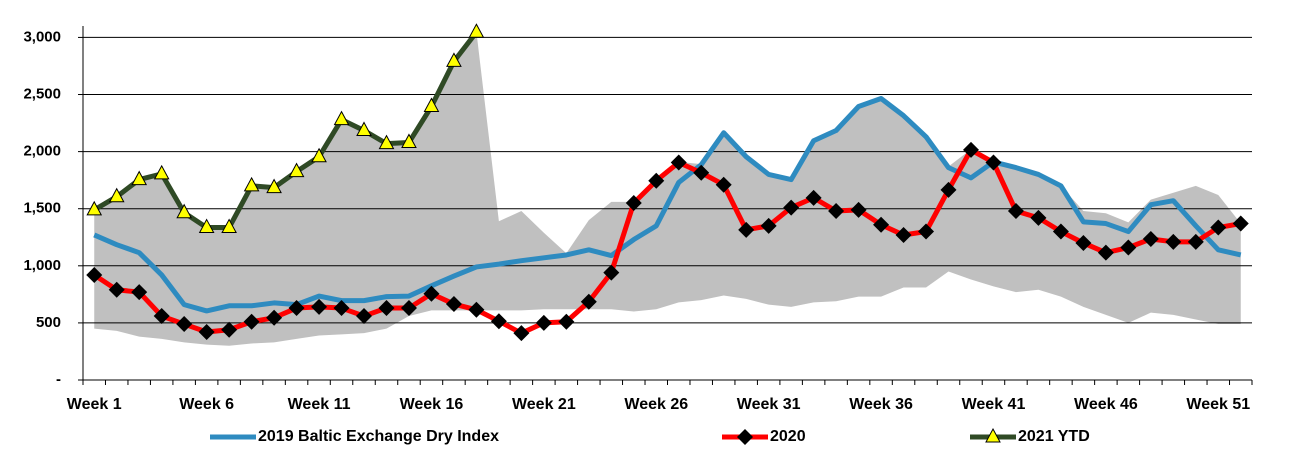 The height and width of the screenshot is (457, 1293). I want to click on x-tick-label: Week 16, so click(432, 404).